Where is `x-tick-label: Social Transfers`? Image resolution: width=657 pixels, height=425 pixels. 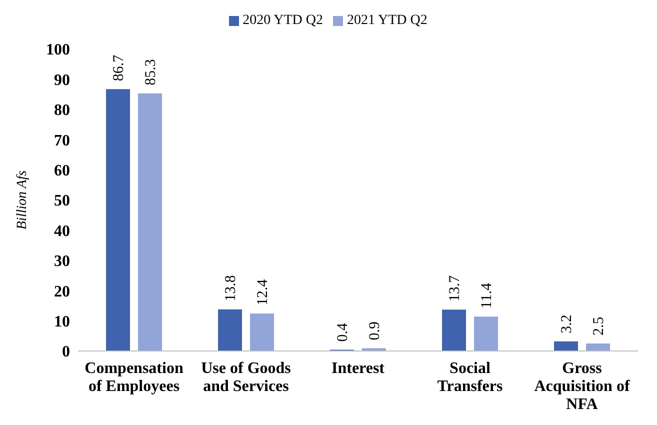 x-tick-label: Social Transfers is located at coordinates (470, 377).